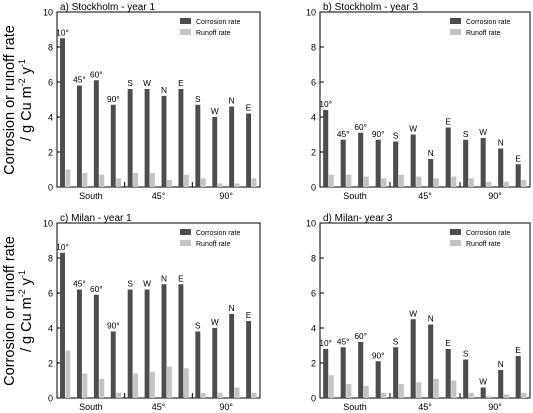 The width and height of the screenshot is (533, 413). Describe the element at coordinates (10, 100) in the screenshot. I see `y-axis-title-line1: Corrosion or runoff rate` at that location.